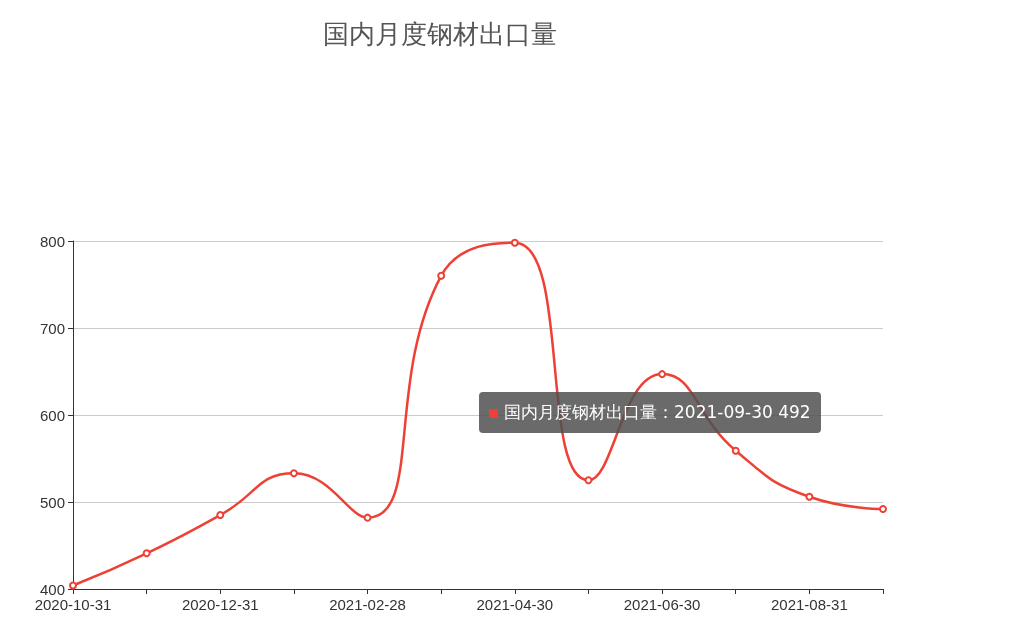  I want to click on y-tick-label: 400, so click(52, 589).